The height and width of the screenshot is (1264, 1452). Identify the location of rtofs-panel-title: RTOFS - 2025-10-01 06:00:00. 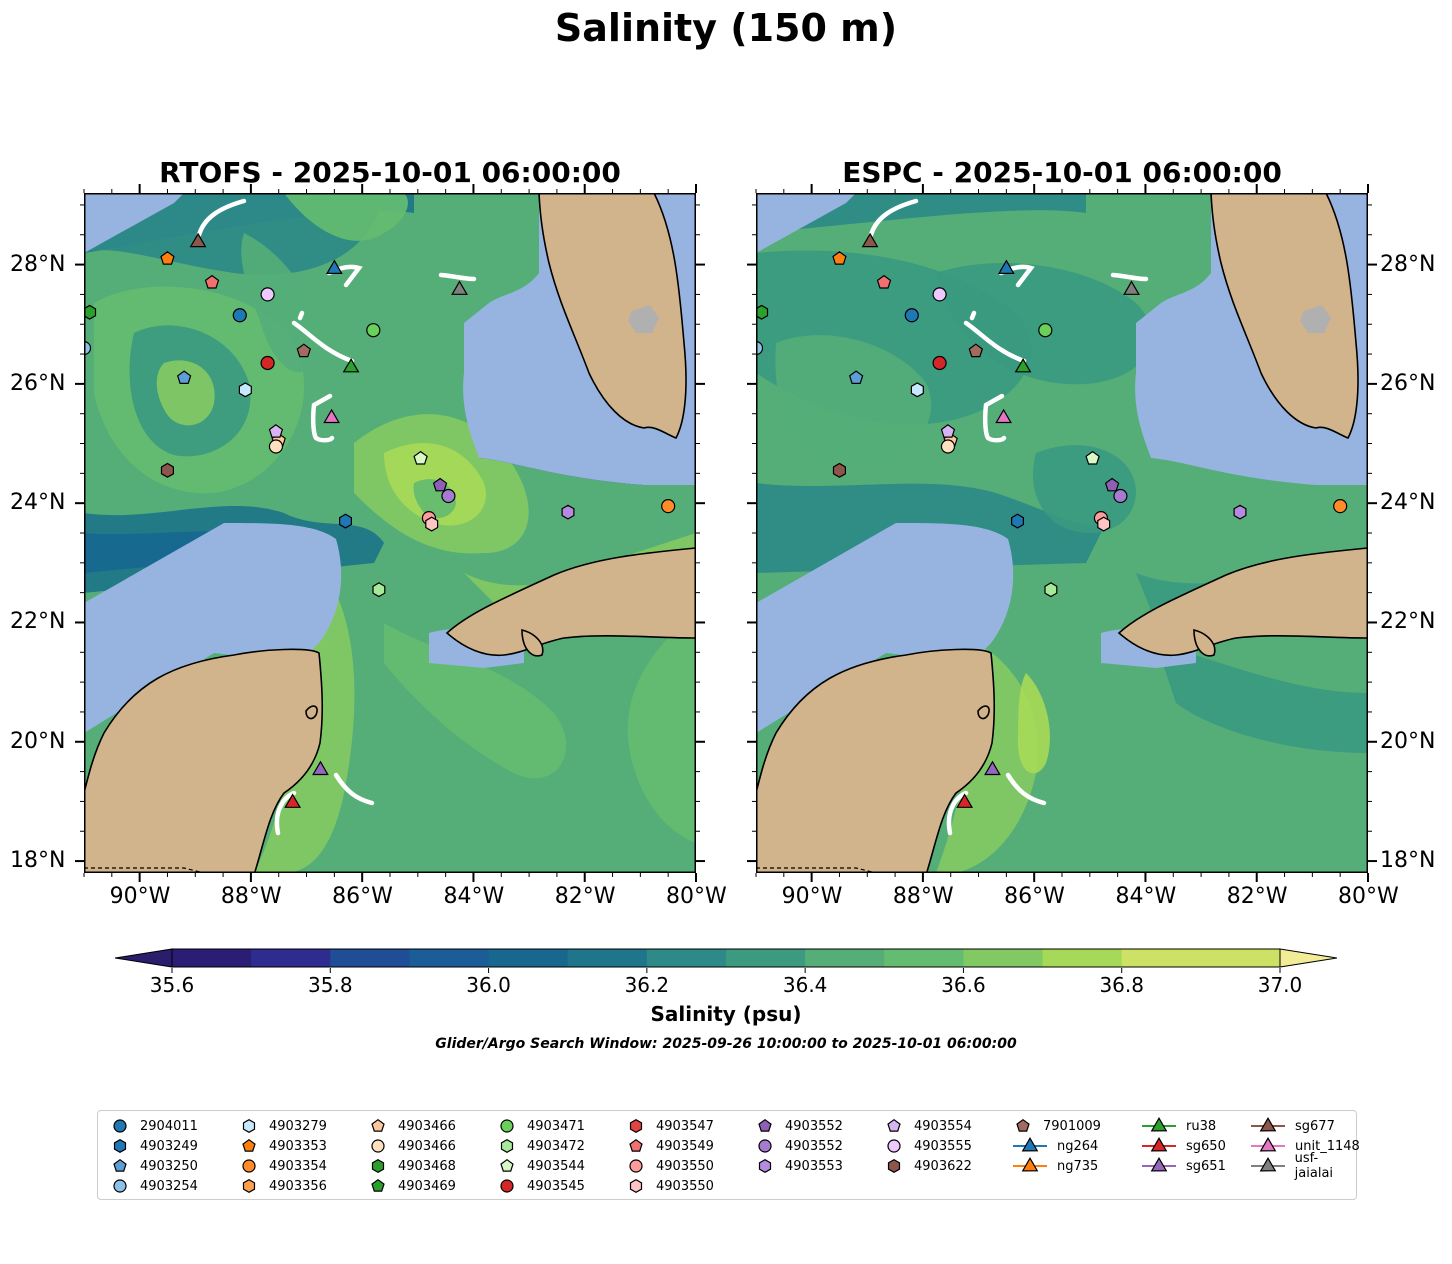
(390, 172).